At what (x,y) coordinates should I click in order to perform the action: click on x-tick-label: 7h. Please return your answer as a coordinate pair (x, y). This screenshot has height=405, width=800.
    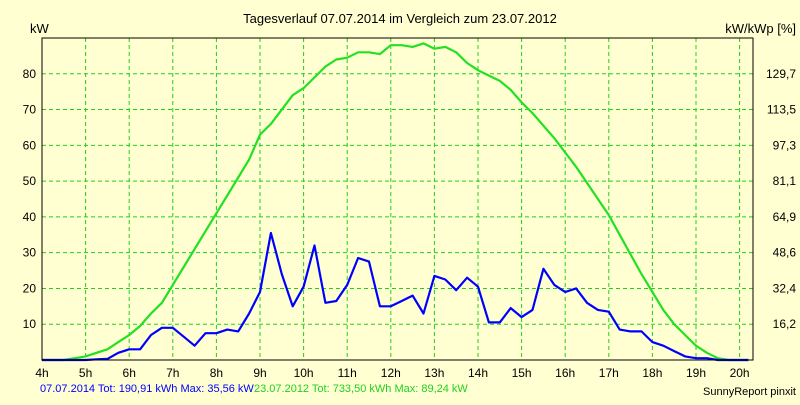
    Looking at the image, I should click on (172, 373).